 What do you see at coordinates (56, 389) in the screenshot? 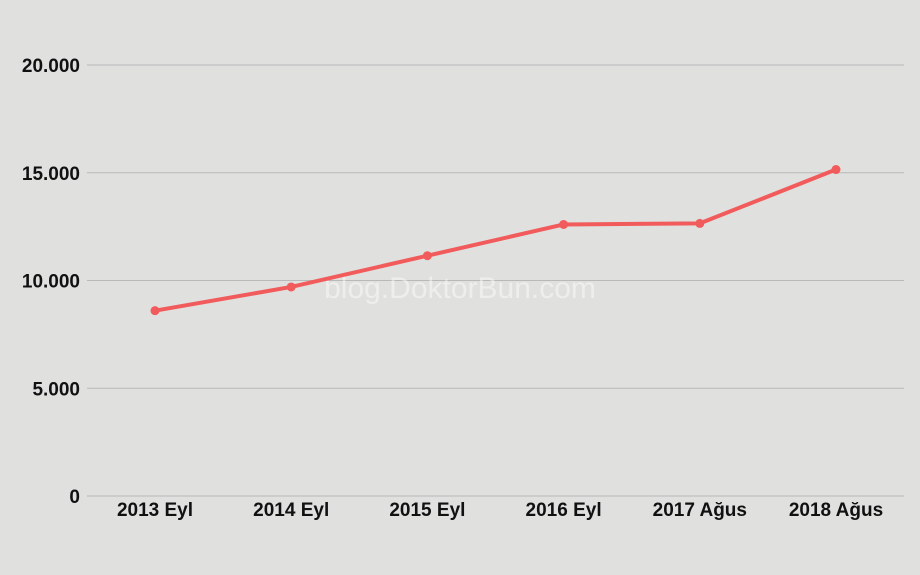
I see `y-tick-label: 5.000` at bounding box center [56, 389].